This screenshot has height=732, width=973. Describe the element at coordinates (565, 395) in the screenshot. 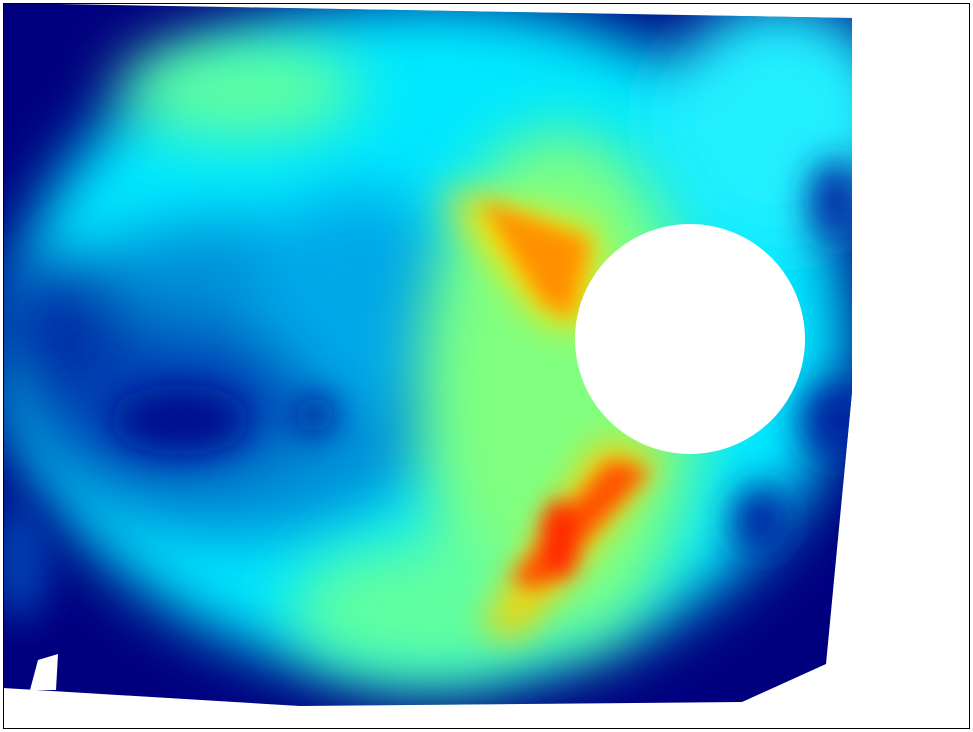

I see `heatmap-layer-orange` at that location.